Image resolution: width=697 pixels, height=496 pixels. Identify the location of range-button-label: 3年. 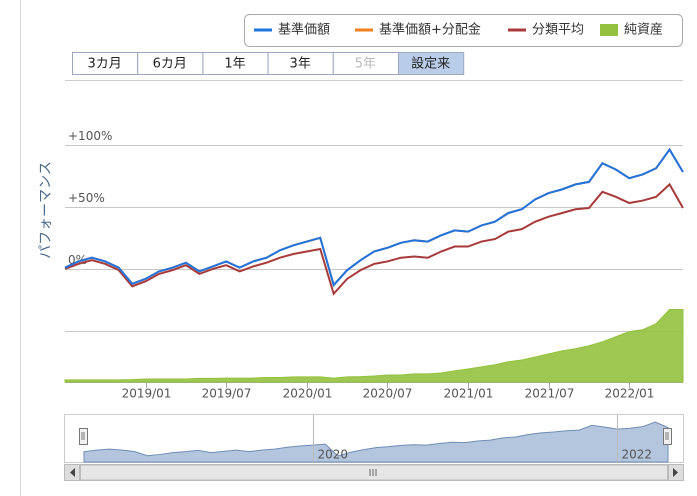
(300, 64).